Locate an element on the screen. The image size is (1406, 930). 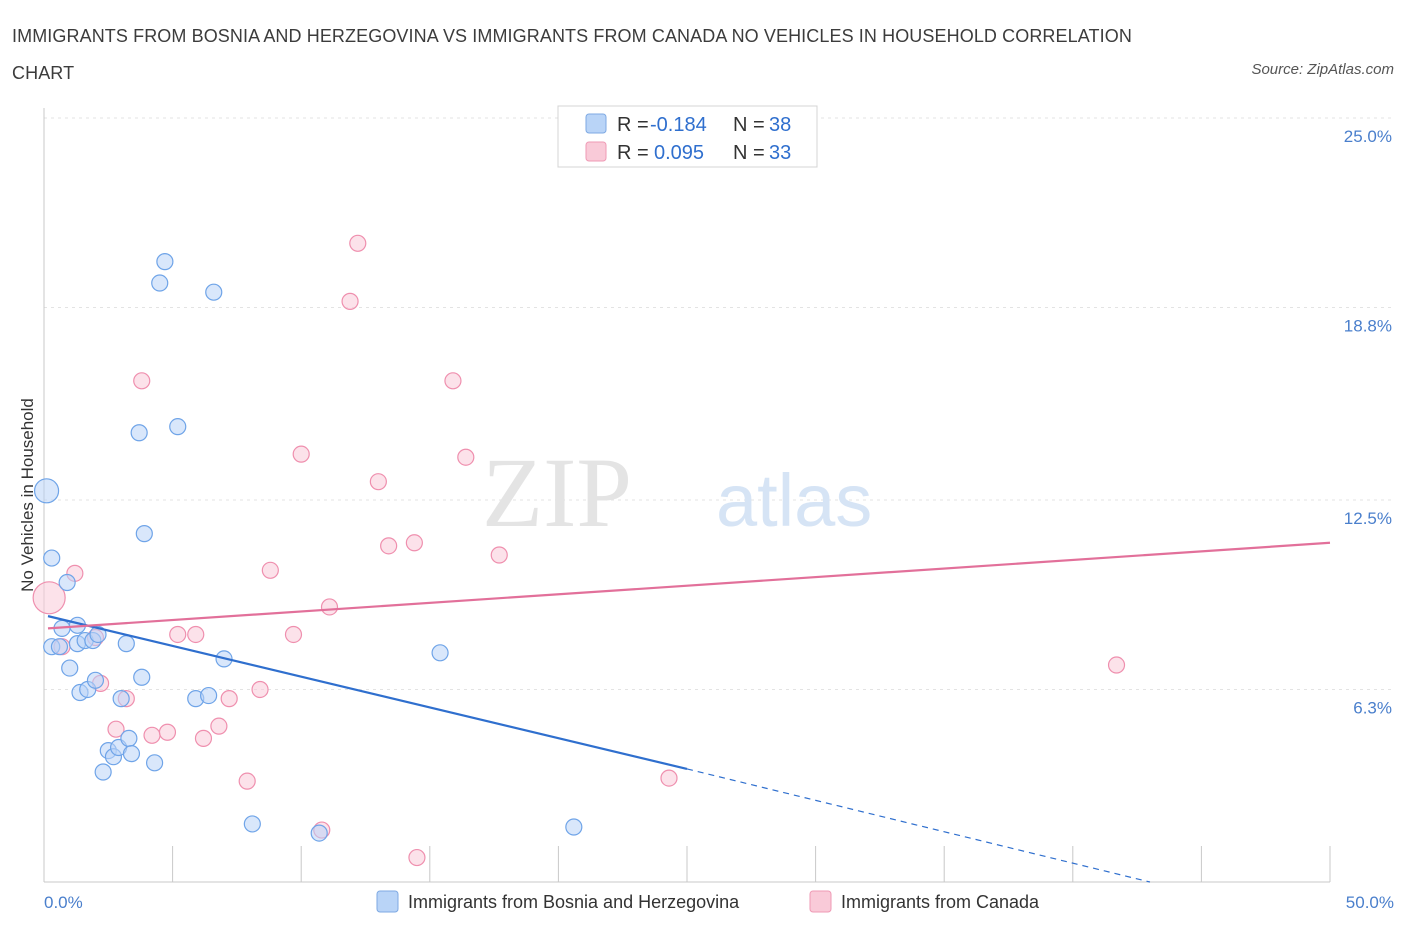
legend-n-label-bosnia: N = is located at coordinates (749, 125).